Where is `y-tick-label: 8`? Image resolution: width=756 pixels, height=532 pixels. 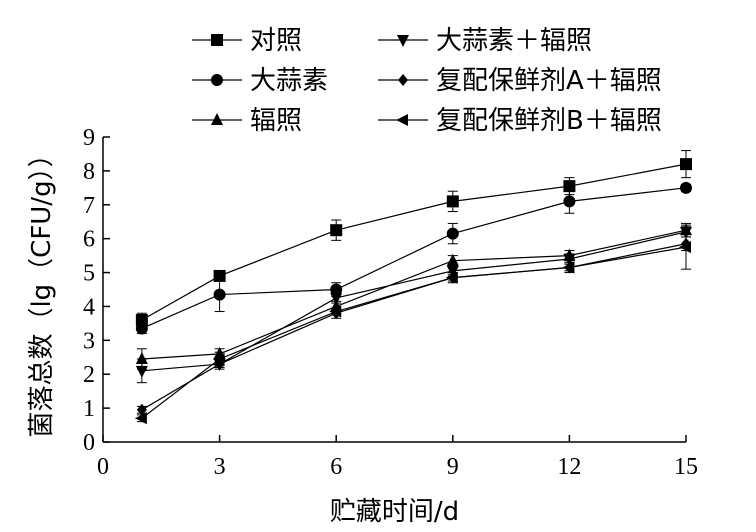
y-tick-label: 8 is located at coordinates (89, 172).